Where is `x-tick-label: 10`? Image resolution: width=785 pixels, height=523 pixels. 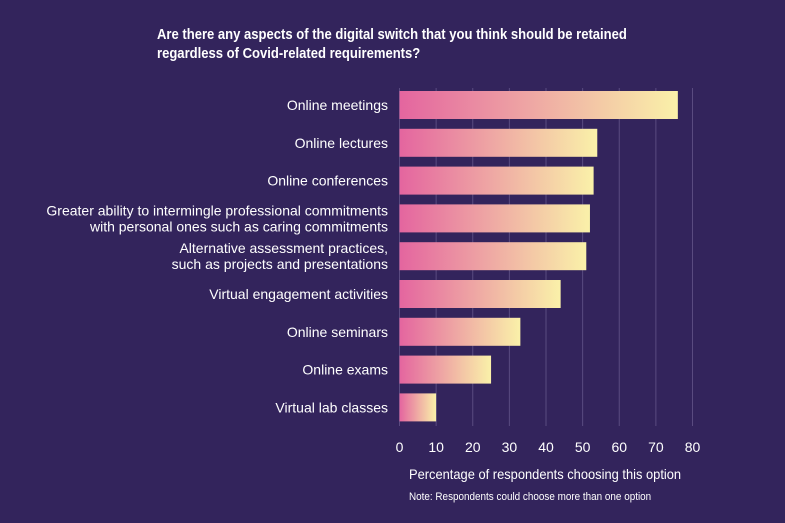
x-tick-label: 10 is located at coordinates (436, 447).